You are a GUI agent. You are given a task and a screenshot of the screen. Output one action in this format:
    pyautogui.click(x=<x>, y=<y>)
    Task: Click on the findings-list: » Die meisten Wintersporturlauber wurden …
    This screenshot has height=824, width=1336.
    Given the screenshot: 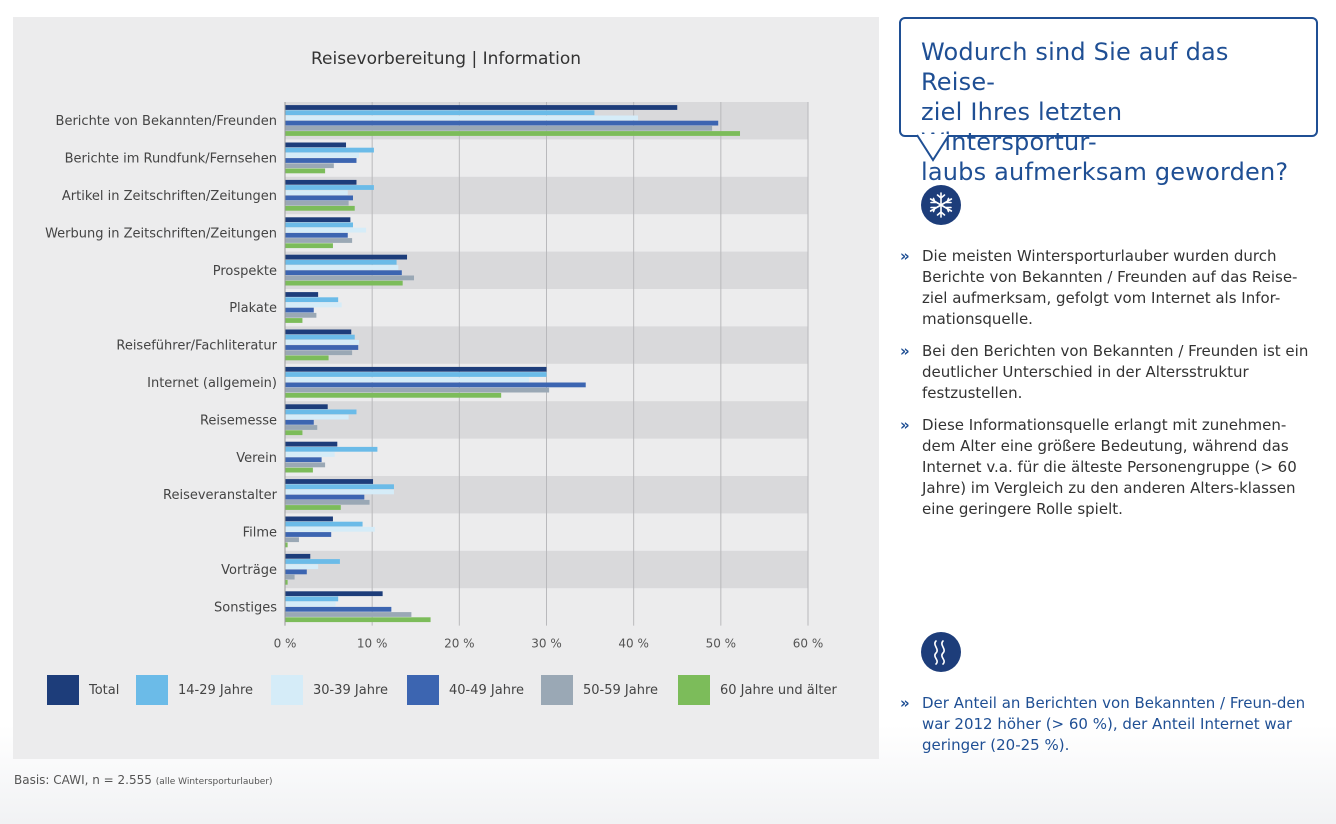 What is the action you would take?
    pyautogui.click(x=1107, y=388)
    